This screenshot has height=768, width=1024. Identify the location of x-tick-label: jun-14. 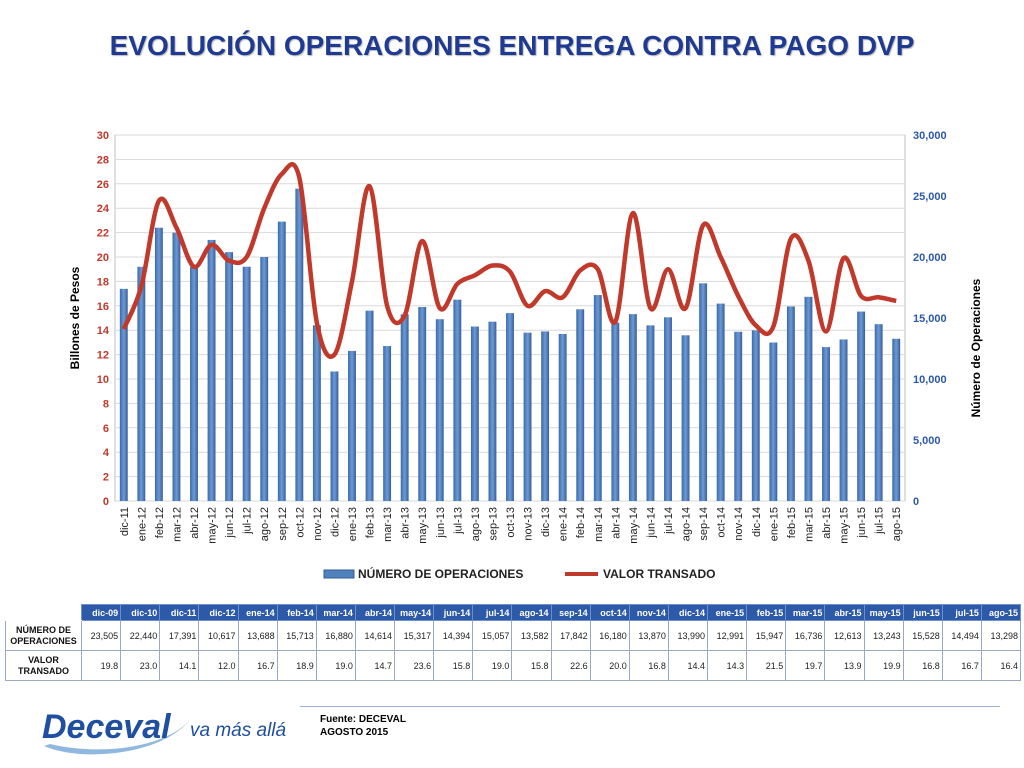
(651, 523).